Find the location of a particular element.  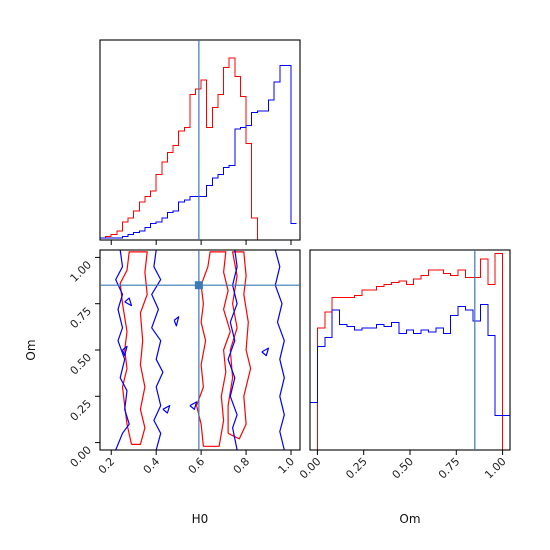

om-ticks-vertical: 0.00 0.25 0.50 0.75 1.00 is located at coordinates (84, 363).